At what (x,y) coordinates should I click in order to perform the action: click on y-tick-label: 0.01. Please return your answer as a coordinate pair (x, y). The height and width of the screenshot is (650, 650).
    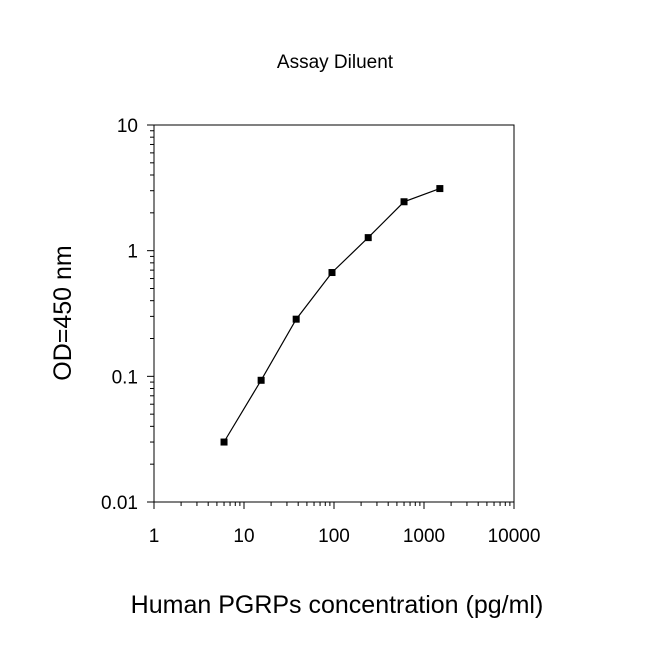
    Looking at the image, I should click on (119, 503).